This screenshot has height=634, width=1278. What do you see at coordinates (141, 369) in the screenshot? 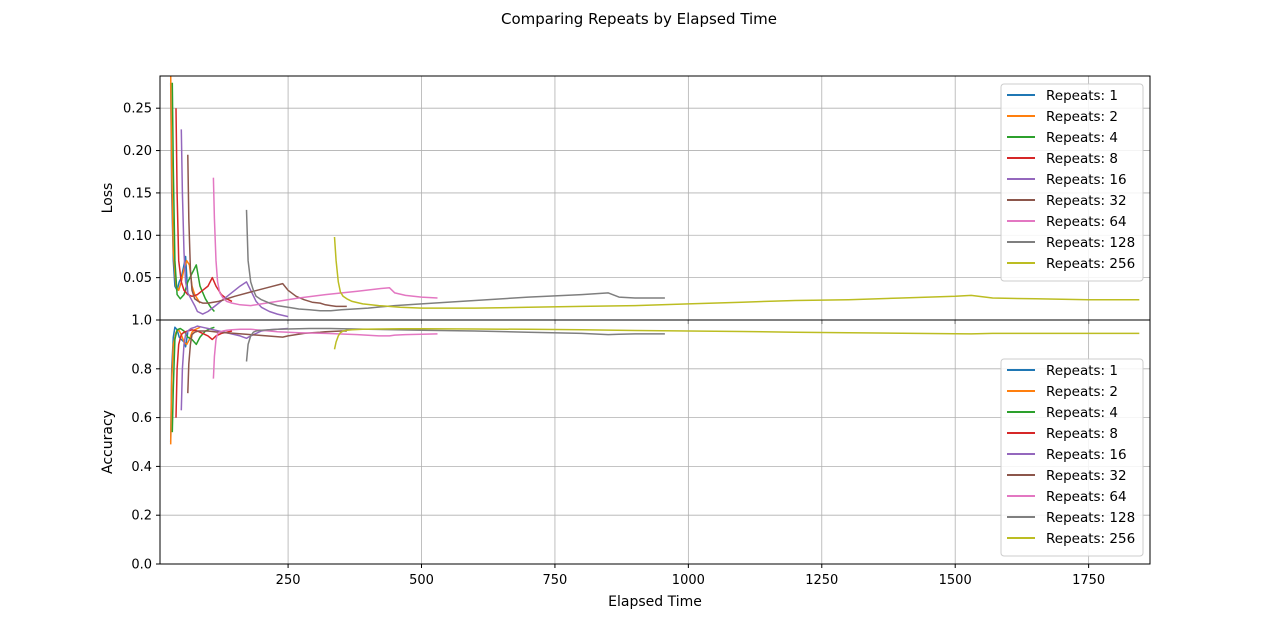
I see `y-tick-label: 0.8` at bounding box center [141, 369].